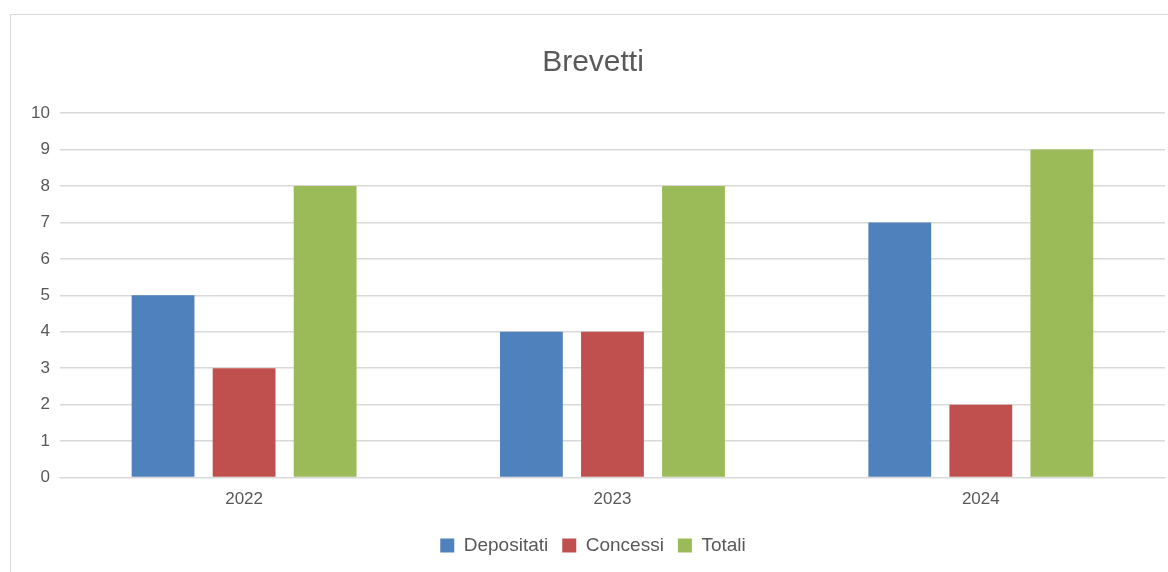 The height and width of the screenshot is (572, 1168). What do you see at coordinates (45, 404) in the screenshot?
I see `y-tick-label: 2` at bounding box center [45, 404].